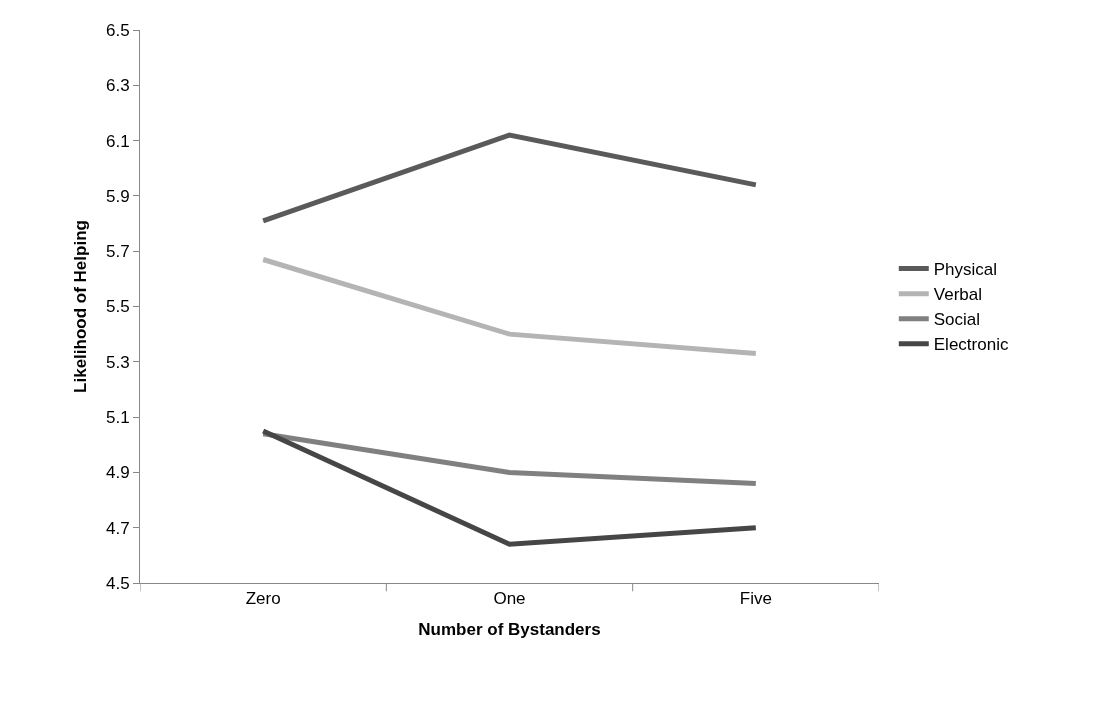  I want to click on y-axis-title: Likelihood of Helping, so click(80, 306).